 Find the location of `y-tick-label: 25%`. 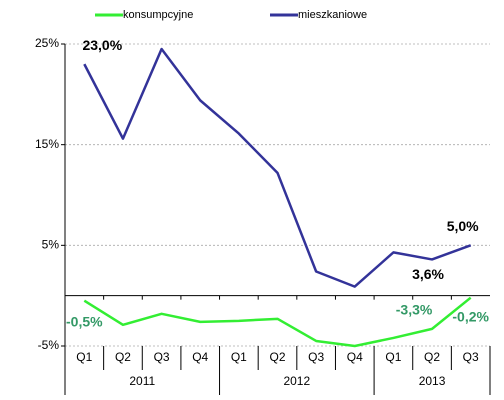

y-tick-label: 25% is located at coordinates (47, 43).